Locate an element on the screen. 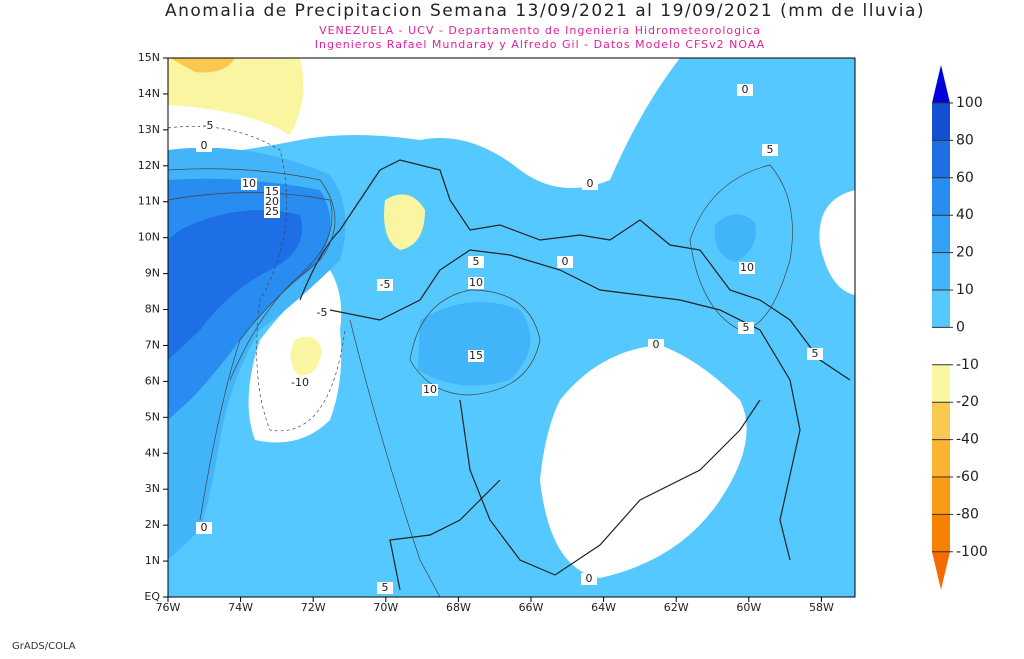 The height and width of the screenshot is (659, 1024). lat-label: 10N is located at coordinates (149, 237).